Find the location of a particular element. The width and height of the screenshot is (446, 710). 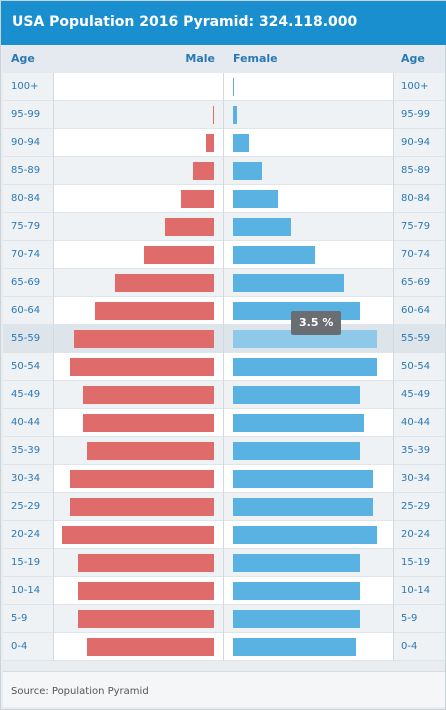

table-row: 95-99 95-99 is located at coordinates (224, 115).